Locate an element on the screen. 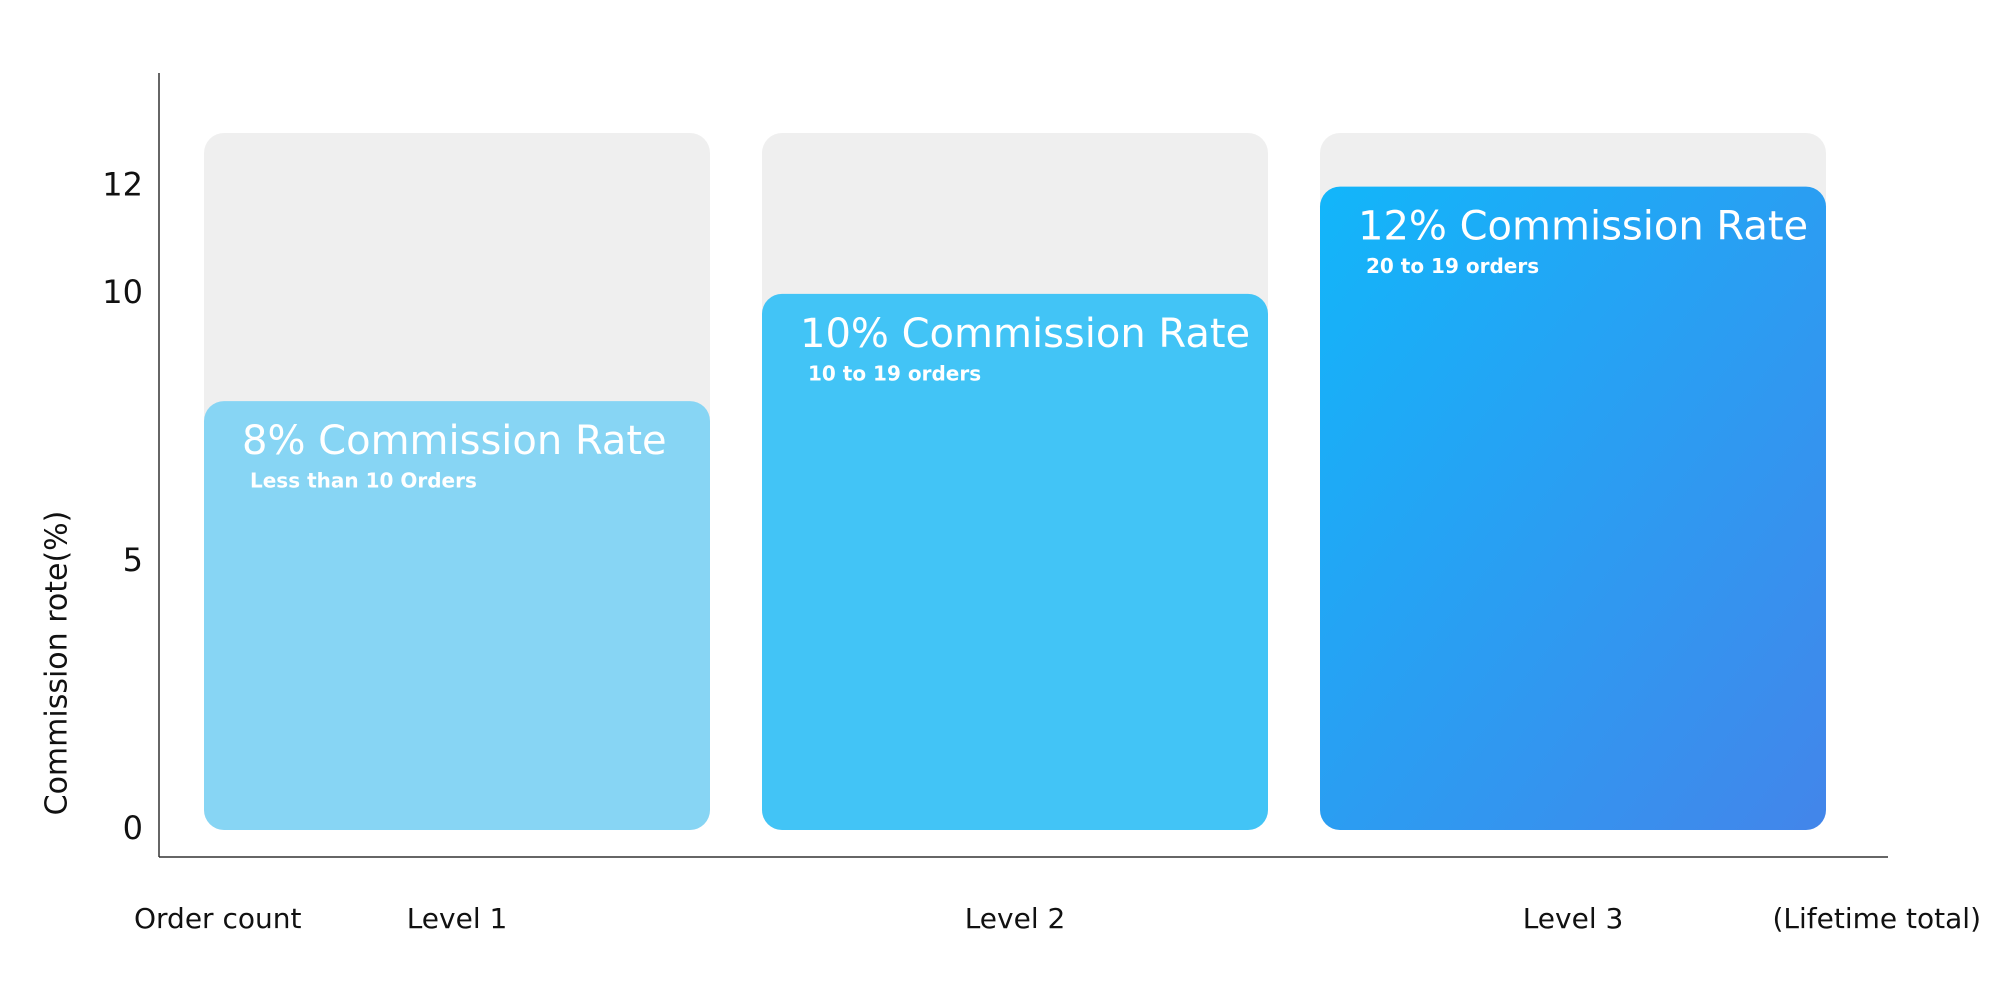  bar-label: 10% Commission Rate is located at coordinates (1025, 334).